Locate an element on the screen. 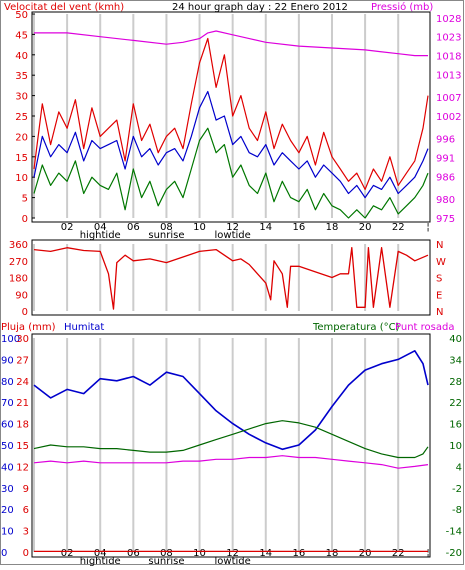 The width and height of the screenshot is (465, 570). humidity-tick-label: 10 is located at coordinates (7, 532).